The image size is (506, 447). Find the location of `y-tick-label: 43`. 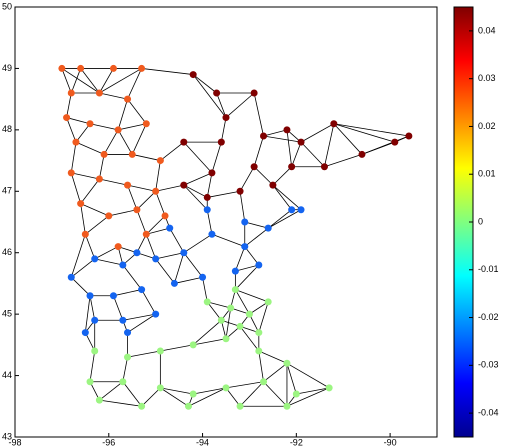

y-tick-label: 43 is located at coordinates (7, 436).